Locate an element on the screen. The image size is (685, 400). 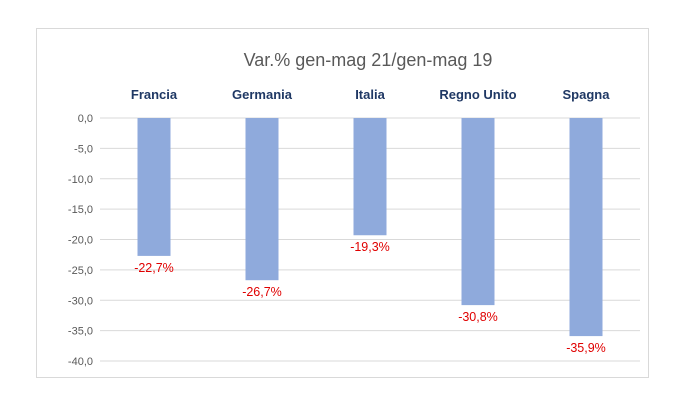
category-label: Germania is located at coordinates (262, 94).